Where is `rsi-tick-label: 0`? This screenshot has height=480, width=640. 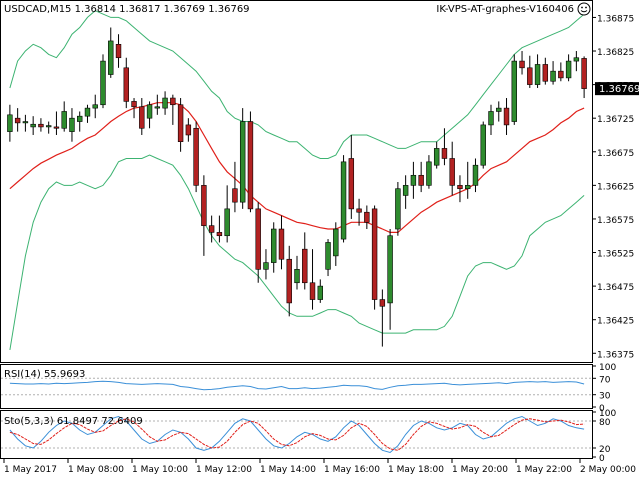 rsi-tick-label: 0 is located at coordinates (602, 409).